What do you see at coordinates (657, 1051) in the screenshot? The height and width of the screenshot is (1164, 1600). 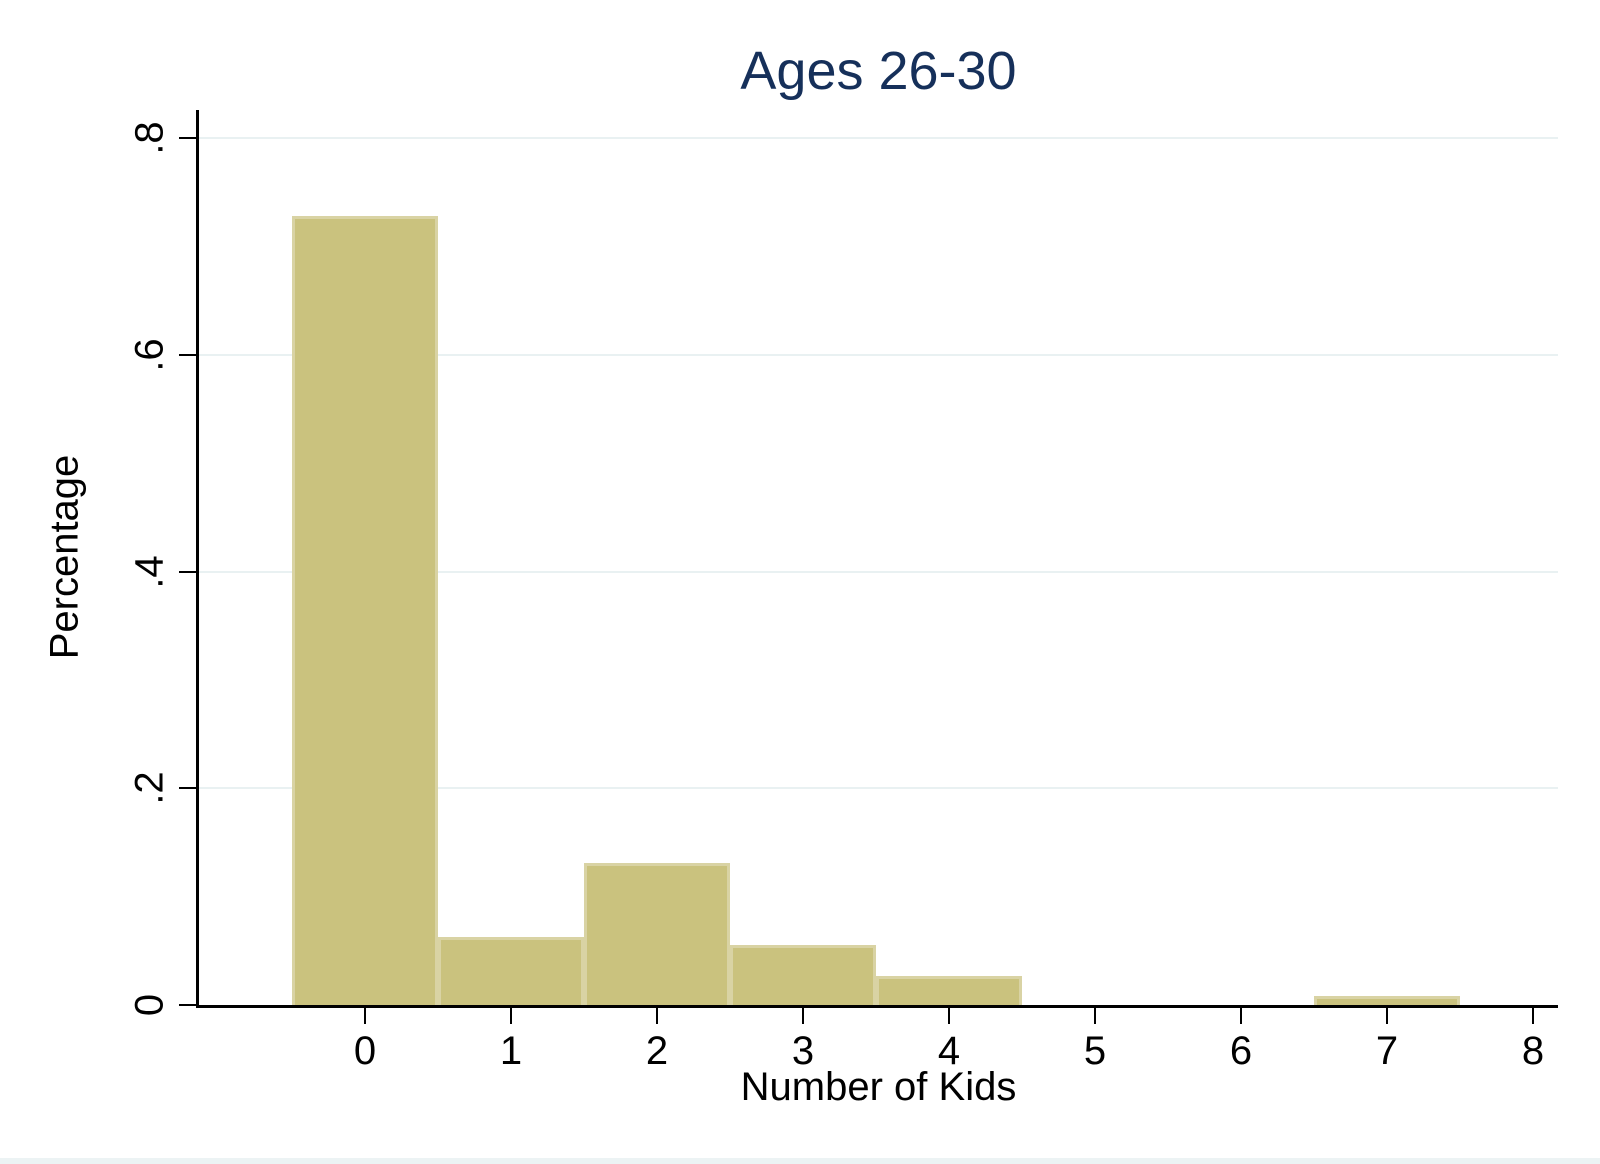 I see `x-tick-label: 2` at bounding box center [657, 1051].